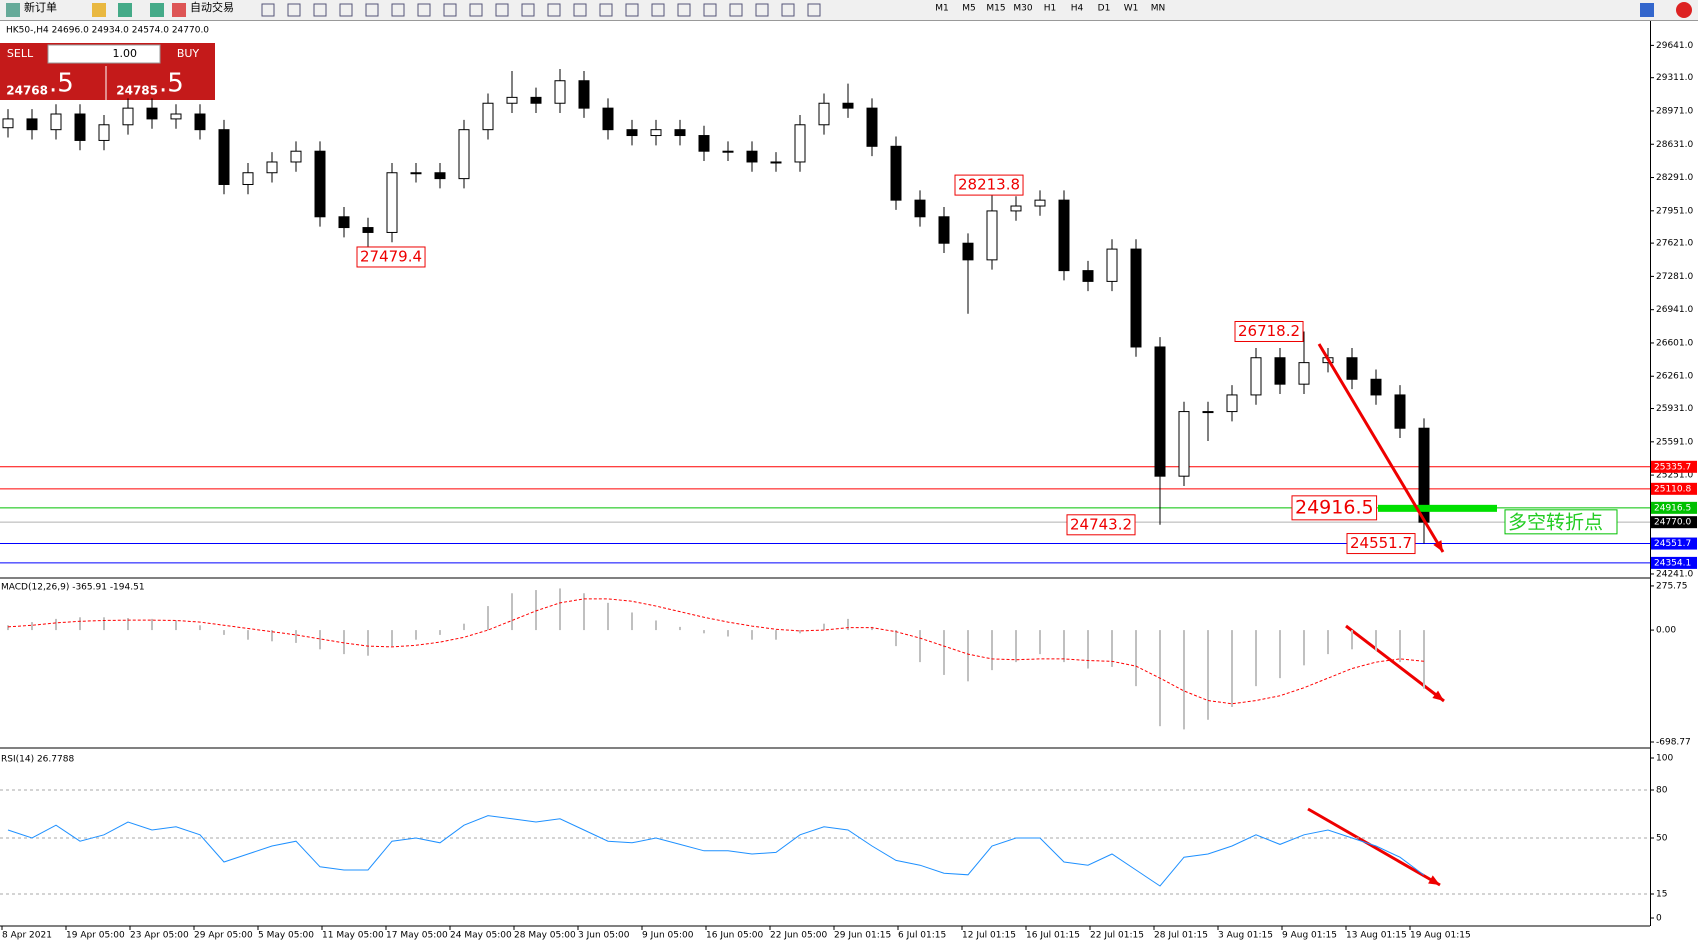  What do you see at coordinates (61, 84) in the screenshot?
I see `sell-price-frac: .5` at bounding box center [61, 84].